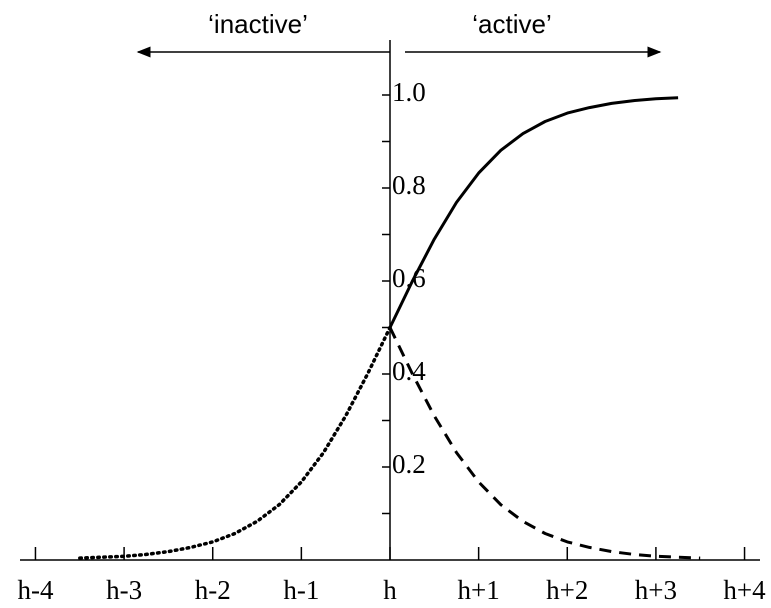  What do you see at coordinates (656, 590) in the screenshot?
I see `x-tick-label: h+3` at bounding box center [656, 590].